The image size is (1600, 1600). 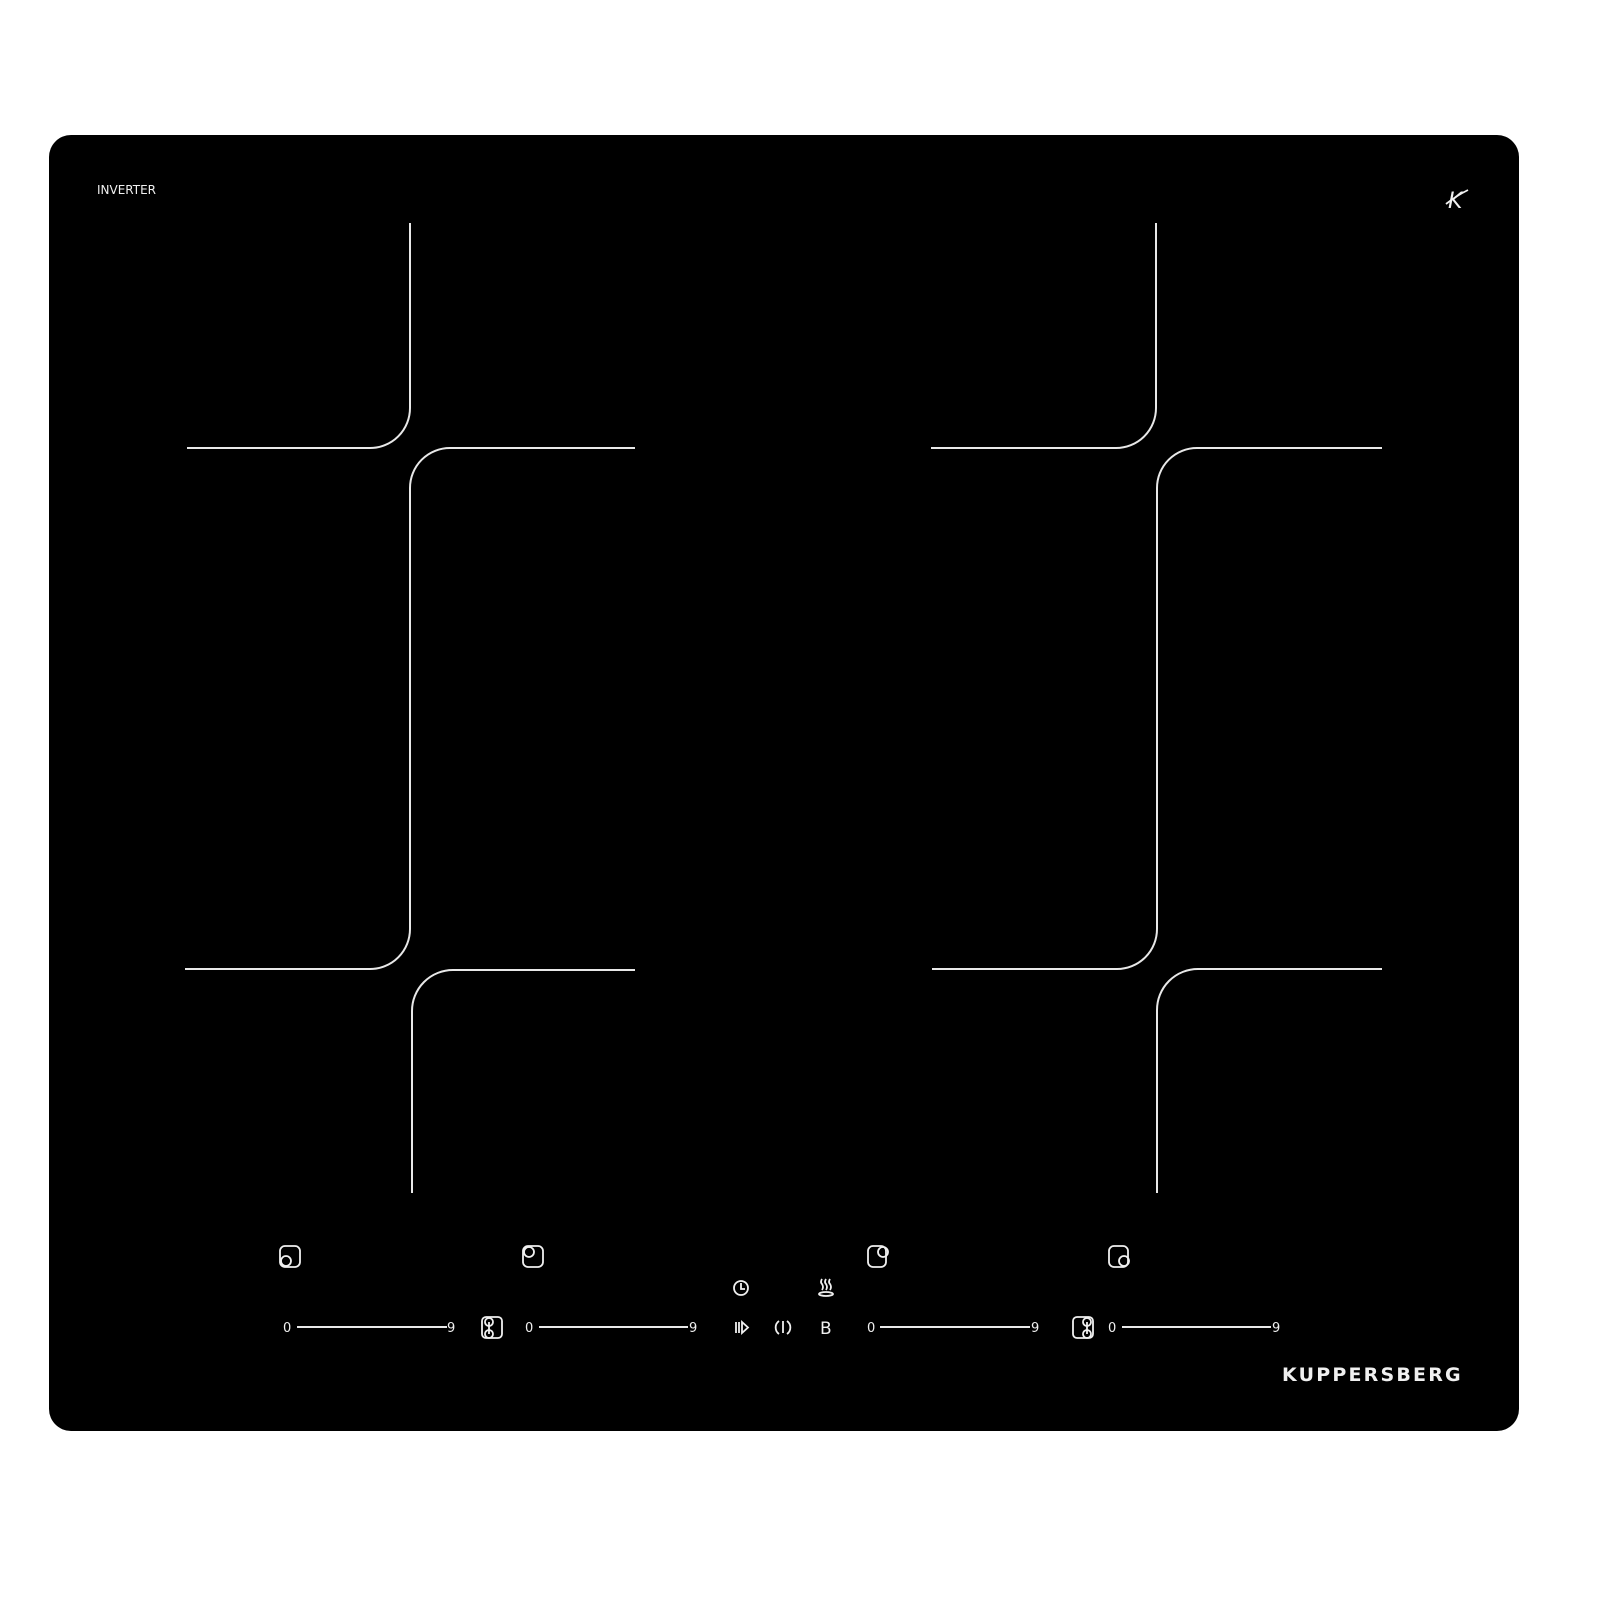 I want to click on flex-zone-right-icon, so click(x=1083, y=1327).